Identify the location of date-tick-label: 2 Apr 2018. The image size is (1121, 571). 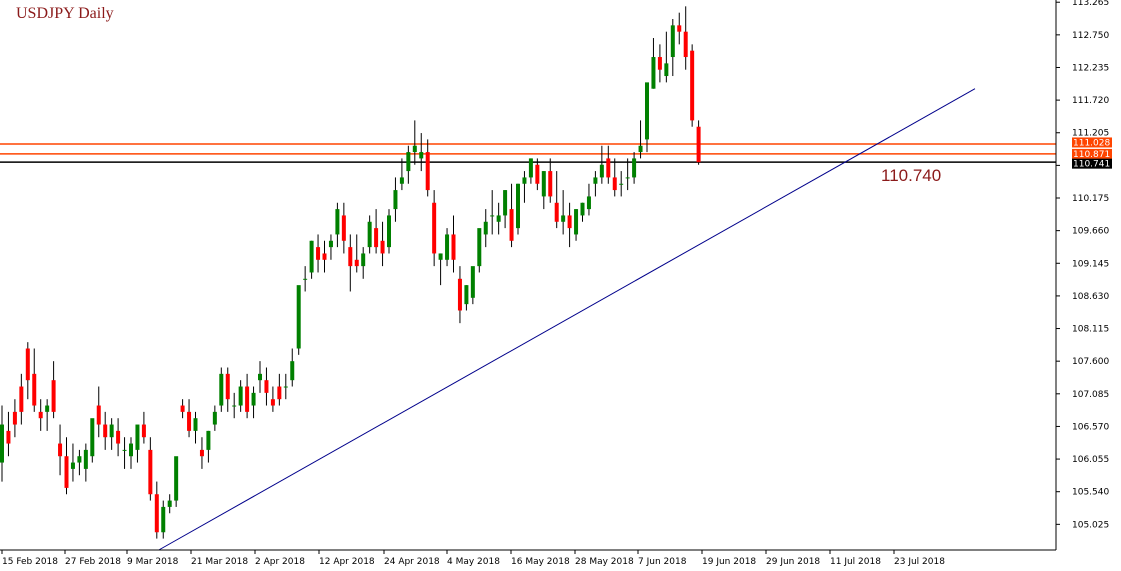
(280, 562).